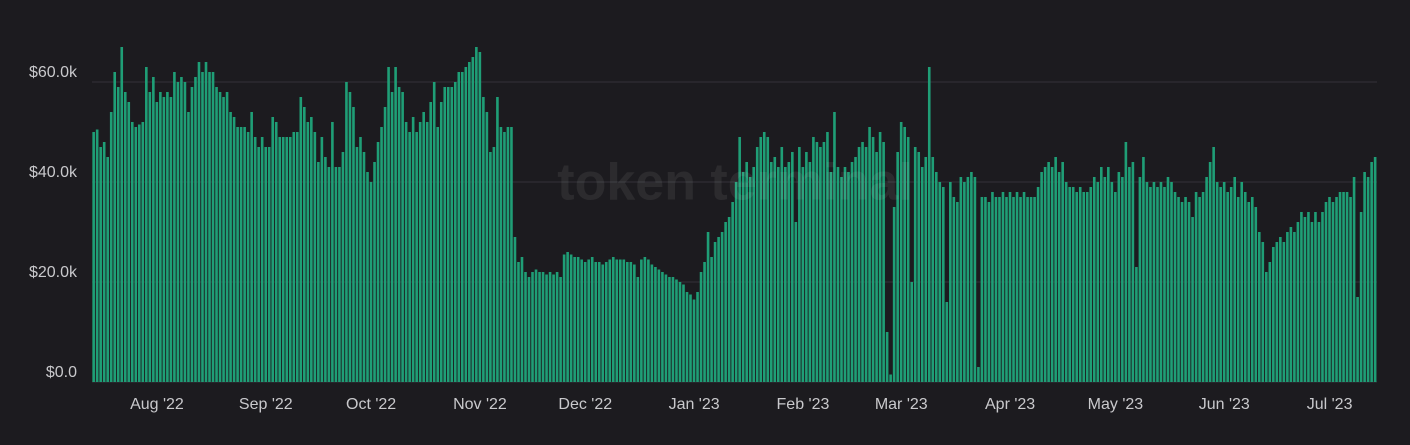 Image resolution: width=1410 pixels, height=445 pixels. What do you see at coordinates (53, 72) in the screenshot?
I see `y-tick-label: $60.0k` at bounding box center [53, 72].